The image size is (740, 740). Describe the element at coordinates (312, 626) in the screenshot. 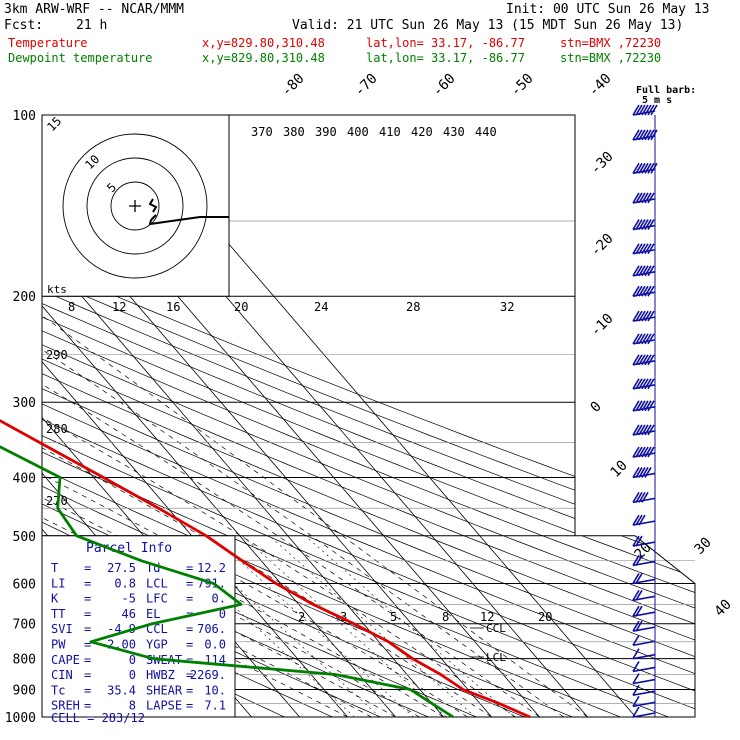

I see `mixing-ratio-line` at that location.